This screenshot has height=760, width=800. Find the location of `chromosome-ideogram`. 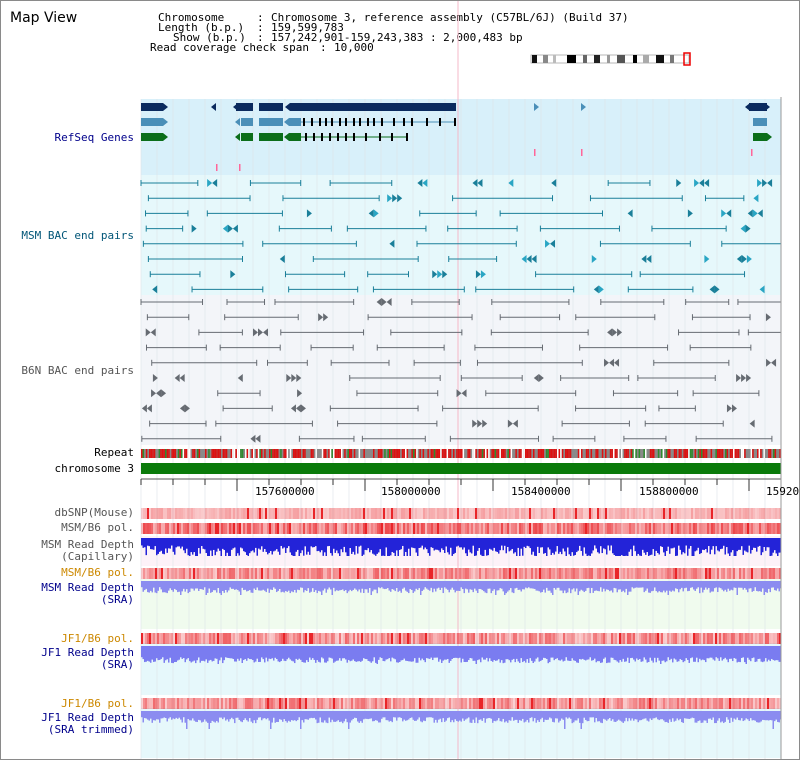

chromosome-ideogram is located at coordinates (612, 59).